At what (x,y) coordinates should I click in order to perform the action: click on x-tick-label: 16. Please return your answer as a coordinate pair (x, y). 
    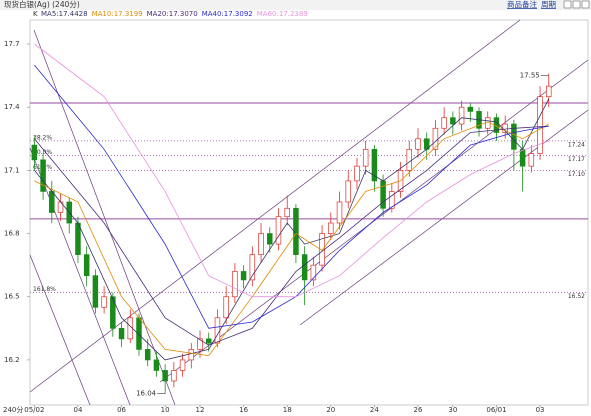
    Looking at the image, I should click on (243, 410).